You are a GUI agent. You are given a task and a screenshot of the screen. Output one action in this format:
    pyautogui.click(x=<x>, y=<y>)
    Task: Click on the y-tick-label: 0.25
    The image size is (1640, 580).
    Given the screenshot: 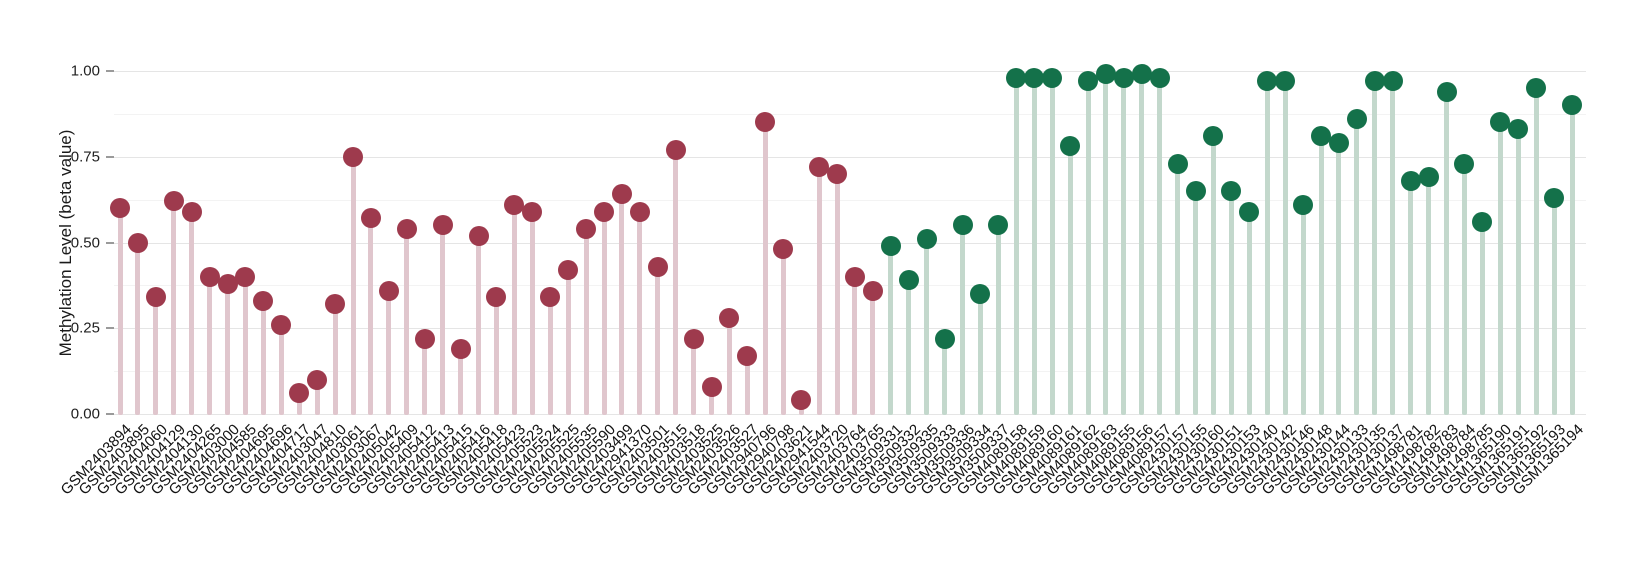 What is the action you would take?
    pyautogui.click(x=85, y=328)
    